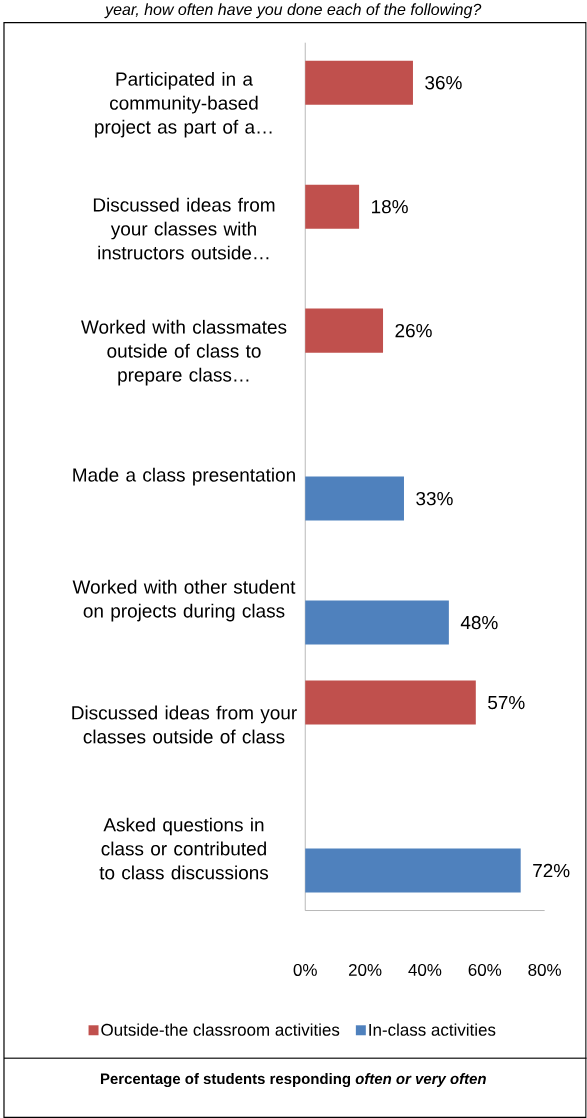  Describe the element at coordinates (479, 622) in the screenshot. I see `data-label: 48%` at that location.